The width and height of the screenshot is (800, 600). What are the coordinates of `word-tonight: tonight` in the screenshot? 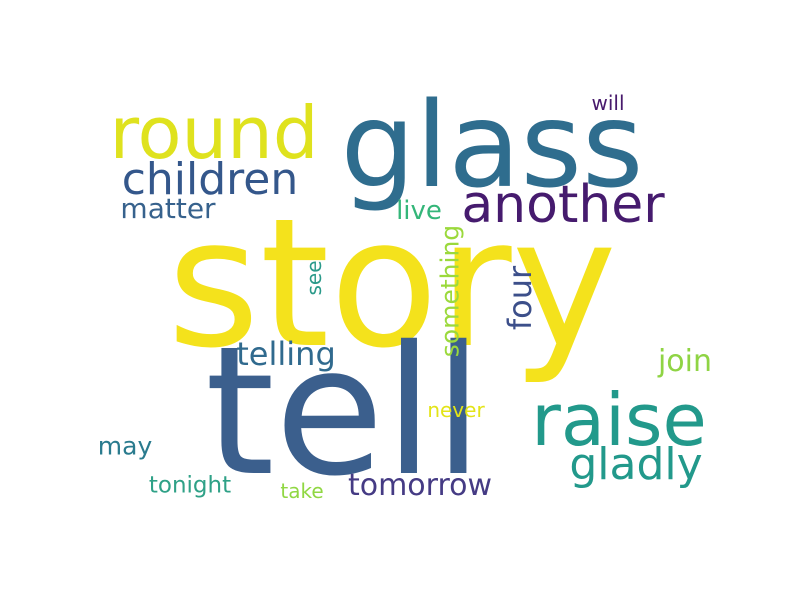 It's located at (190, 485).